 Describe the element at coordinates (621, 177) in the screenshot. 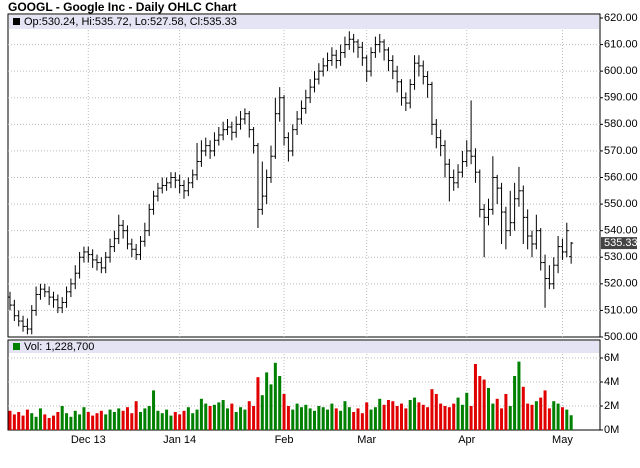

I see `y-tick-label: 560.00` at that location.